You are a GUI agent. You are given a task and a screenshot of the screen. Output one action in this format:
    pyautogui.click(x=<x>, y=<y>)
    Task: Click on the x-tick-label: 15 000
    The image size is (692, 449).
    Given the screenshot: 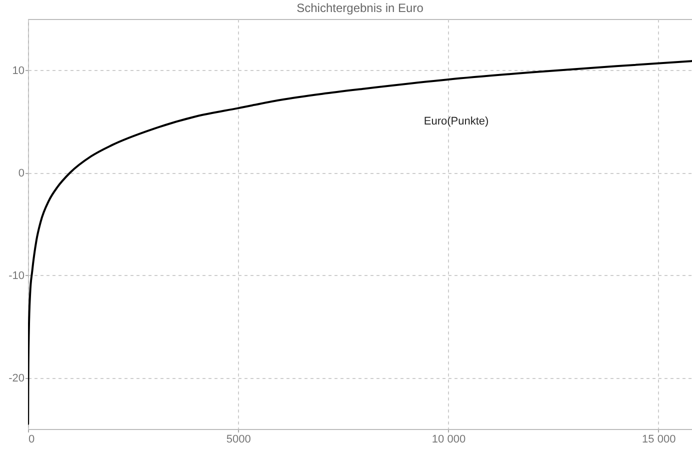 What is the action you would take?
    pyautogui.click(x=659, y=440)
    